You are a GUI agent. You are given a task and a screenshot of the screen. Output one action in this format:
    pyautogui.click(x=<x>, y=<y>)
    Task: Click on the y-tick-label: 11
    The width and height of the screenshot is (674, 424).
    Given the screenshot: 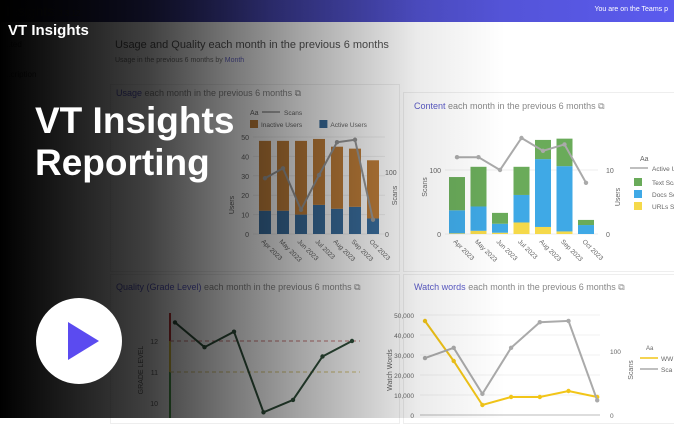 What is the action you would take?
    pyautogui.click(x=154, y=373)
    